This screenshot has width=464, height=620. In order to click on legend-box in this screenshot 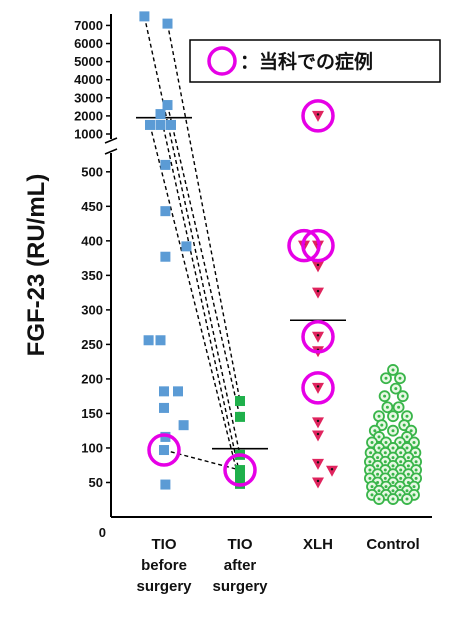, I will do `click(315, 61)`.